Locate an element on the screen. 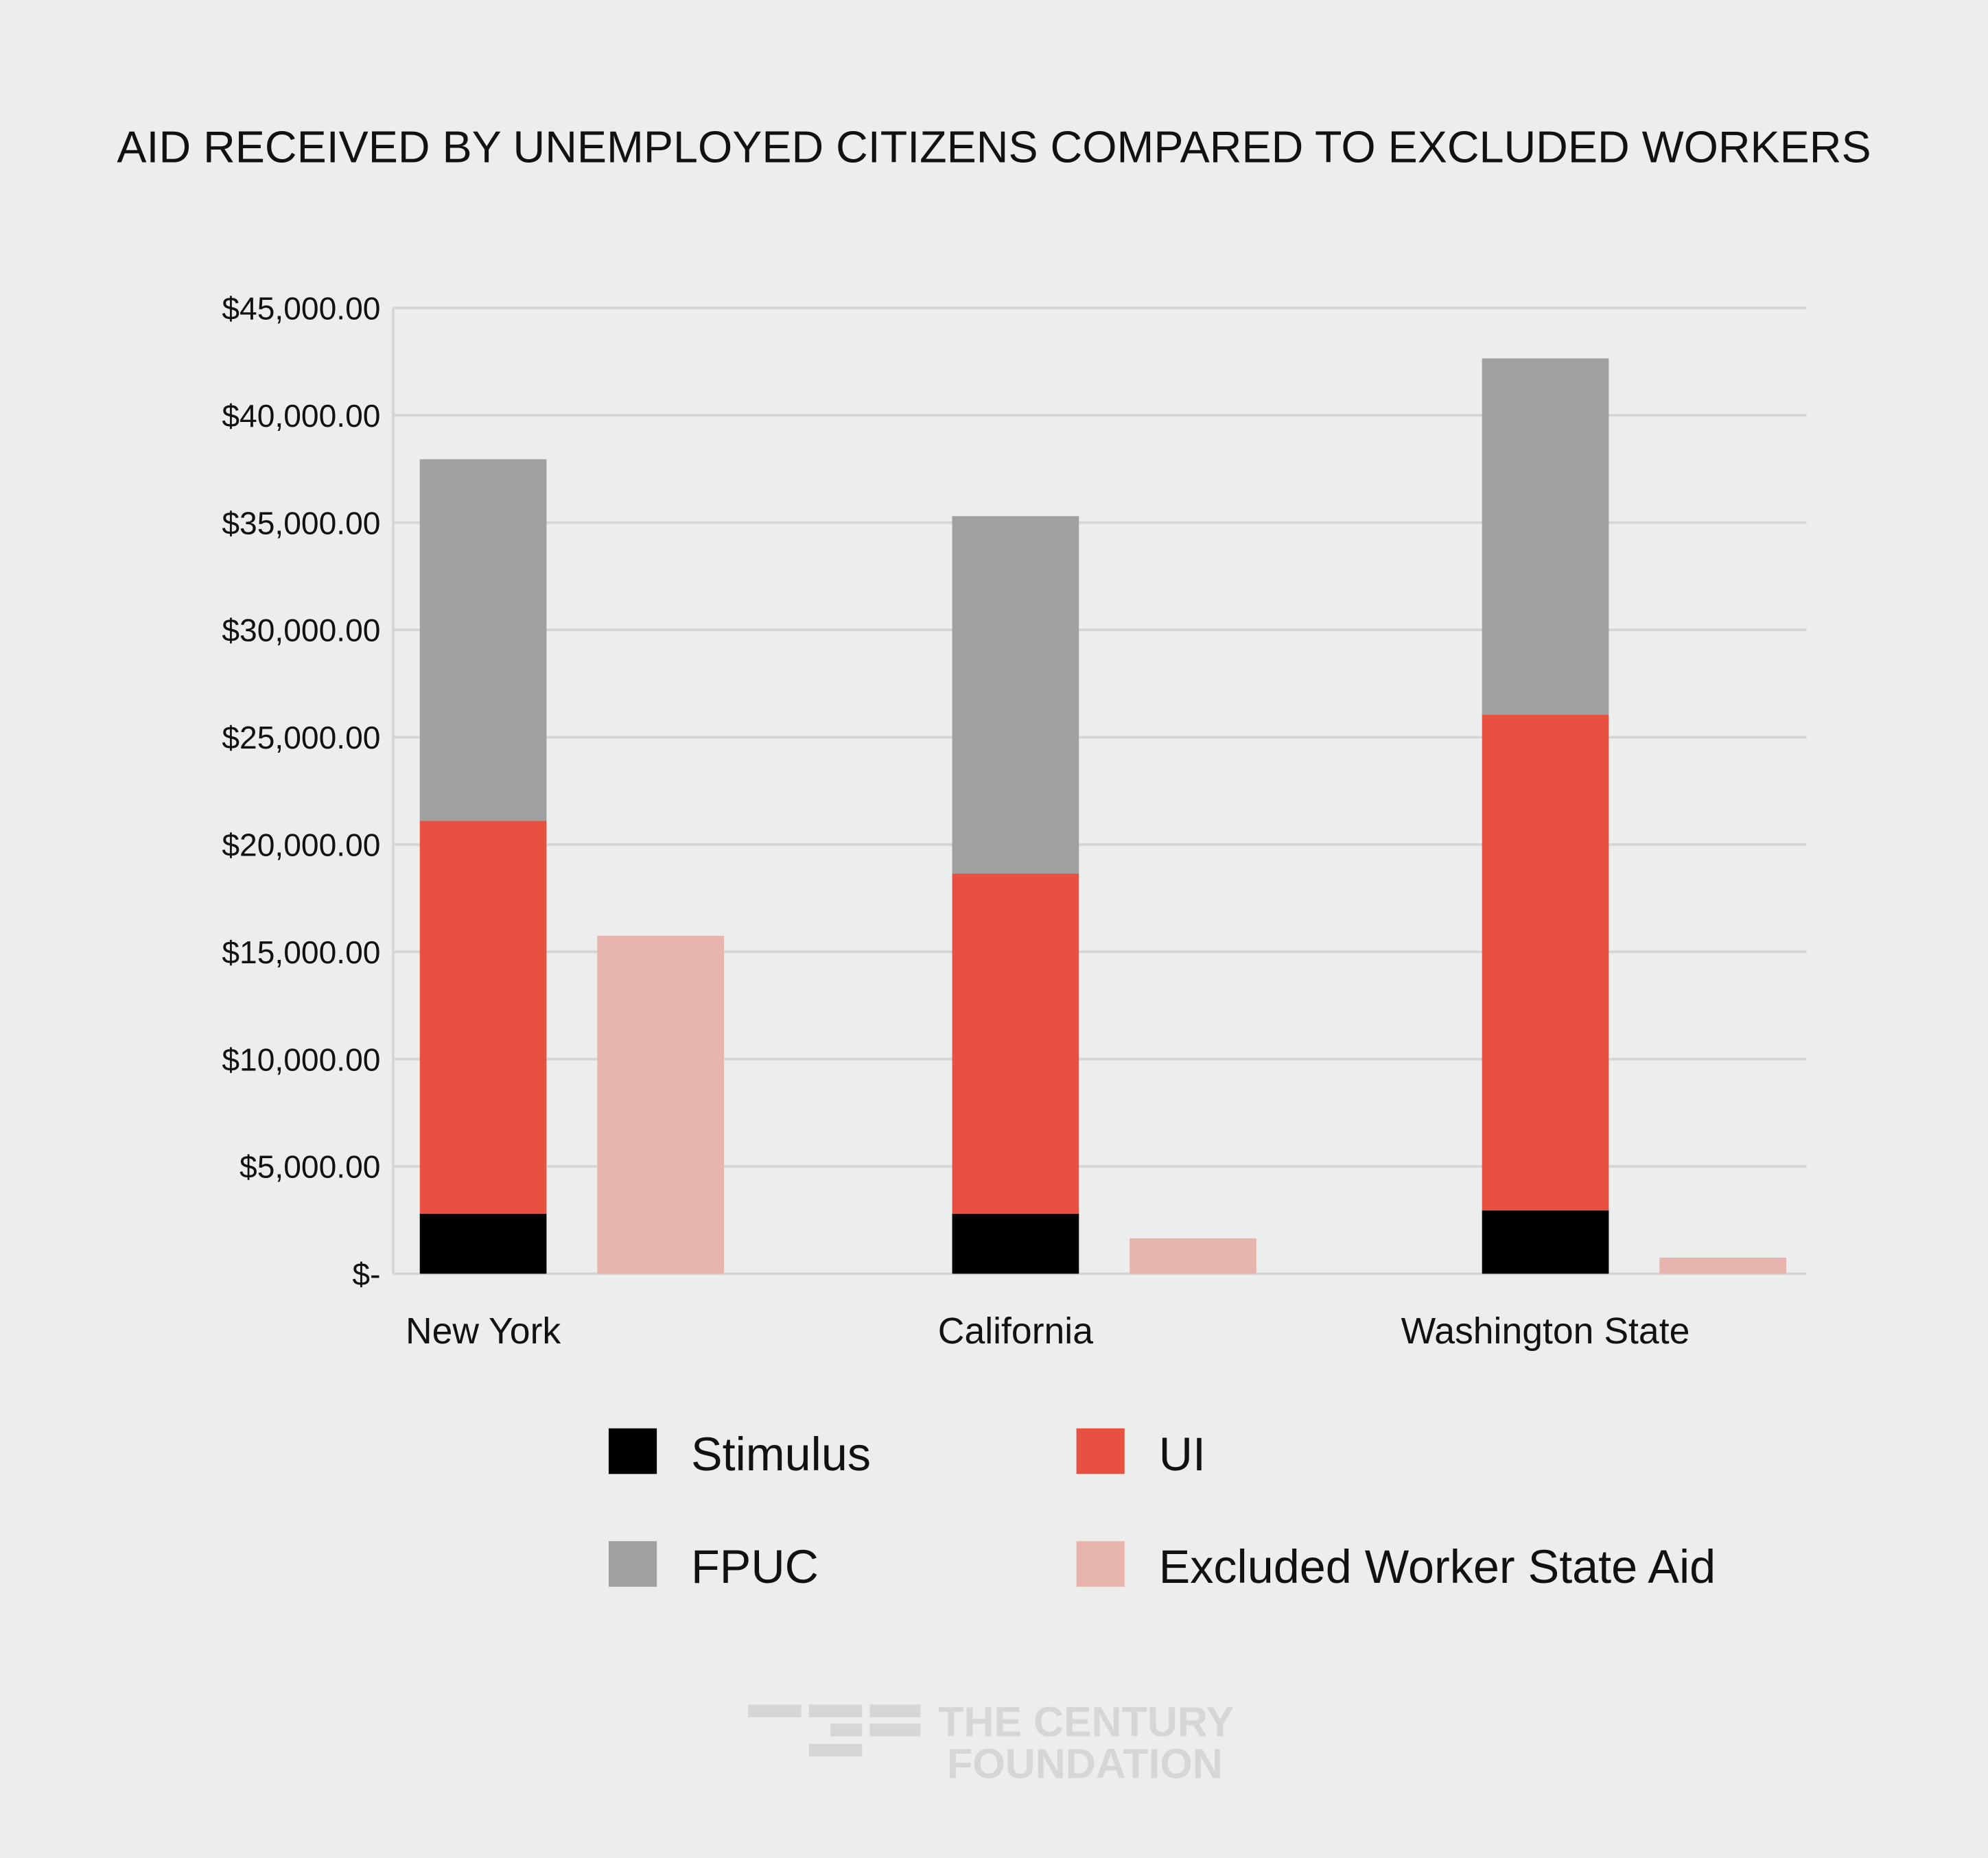 The width and height of the screenshot is (1988, 1858). legend-label: Stimulus is located at coordinates (781, 1454).